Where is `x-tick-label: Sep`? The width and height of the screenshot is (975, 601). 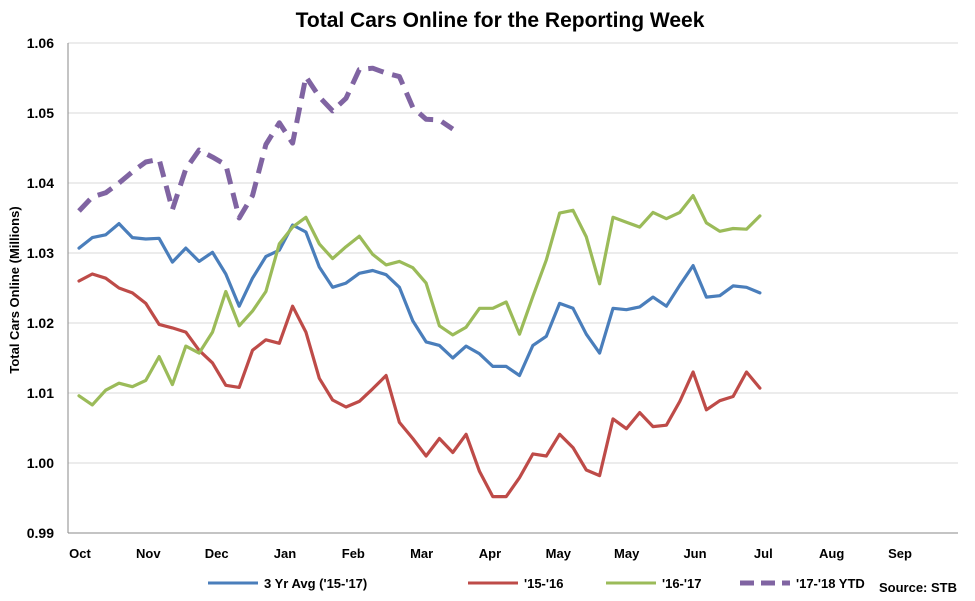
x-tick-label: Sep is located at coordinates (900, 553).